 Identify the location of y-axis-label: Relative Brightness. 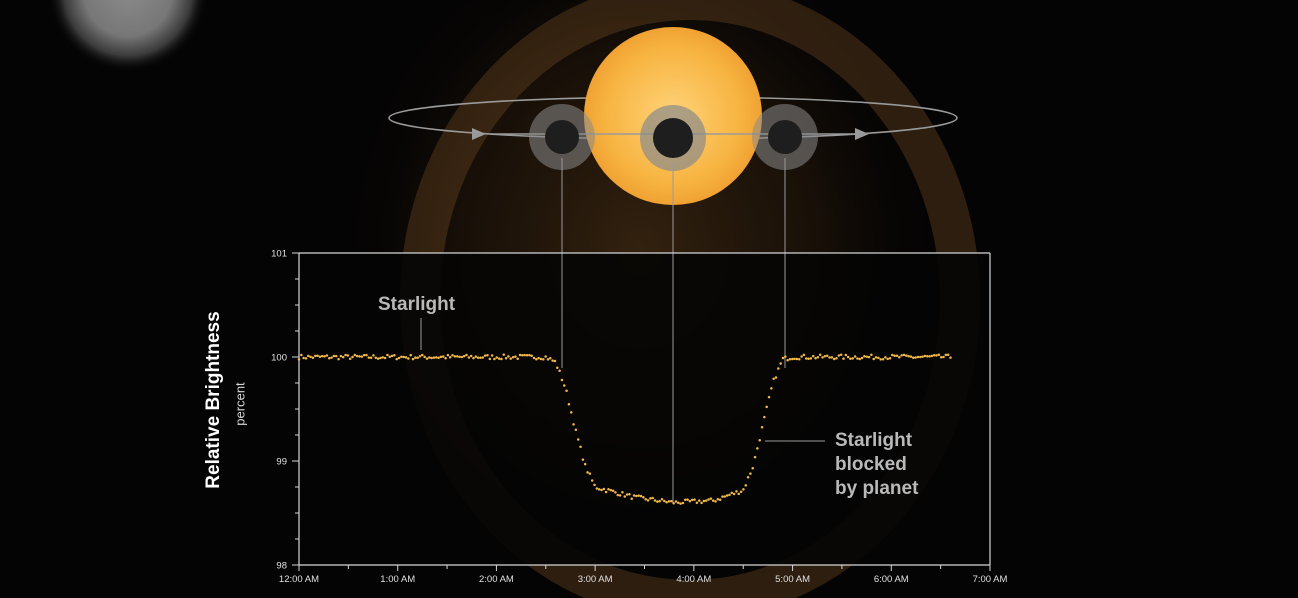
(213, 400).